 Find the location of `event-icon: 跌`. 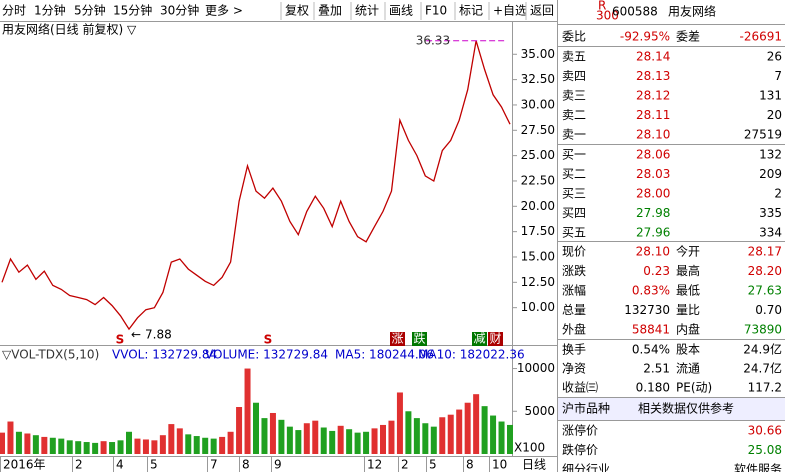

event-icon: 跌 is located at coordinates (419, 338).